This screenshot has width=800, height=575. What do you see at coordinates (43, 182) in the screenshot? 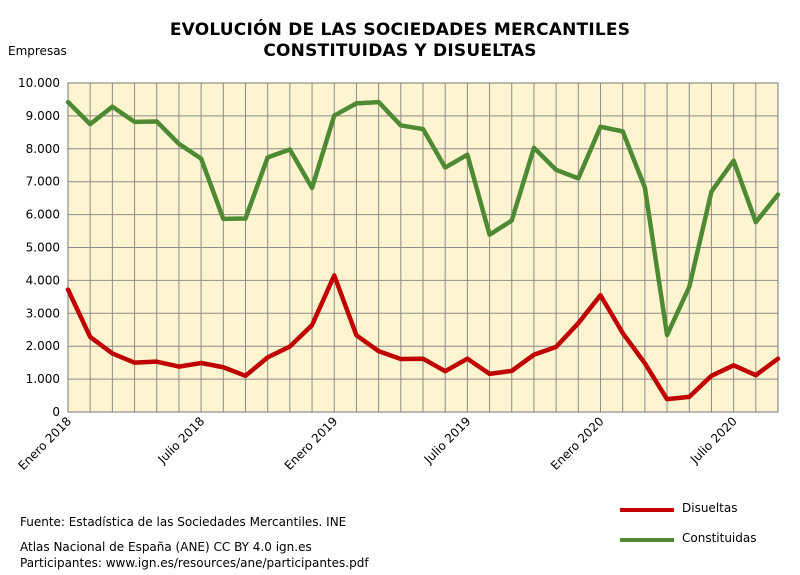
I see `y-tick-label: 7.000` at bounding box center [43, 182].